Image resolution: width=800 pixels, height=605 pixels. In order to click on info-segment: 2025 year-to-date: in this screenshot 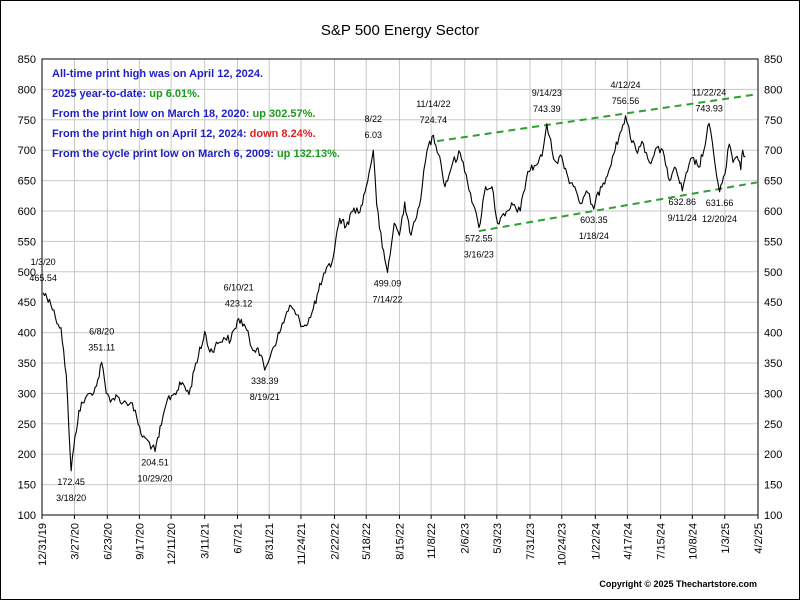, I will do `click(100, 94)`.